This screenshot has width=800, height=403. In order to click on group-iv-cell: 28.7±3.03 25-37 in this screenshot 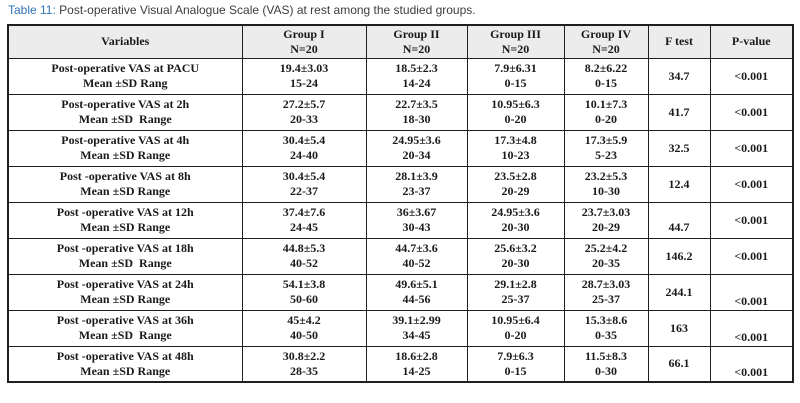, I will do `click(606, 292)`.